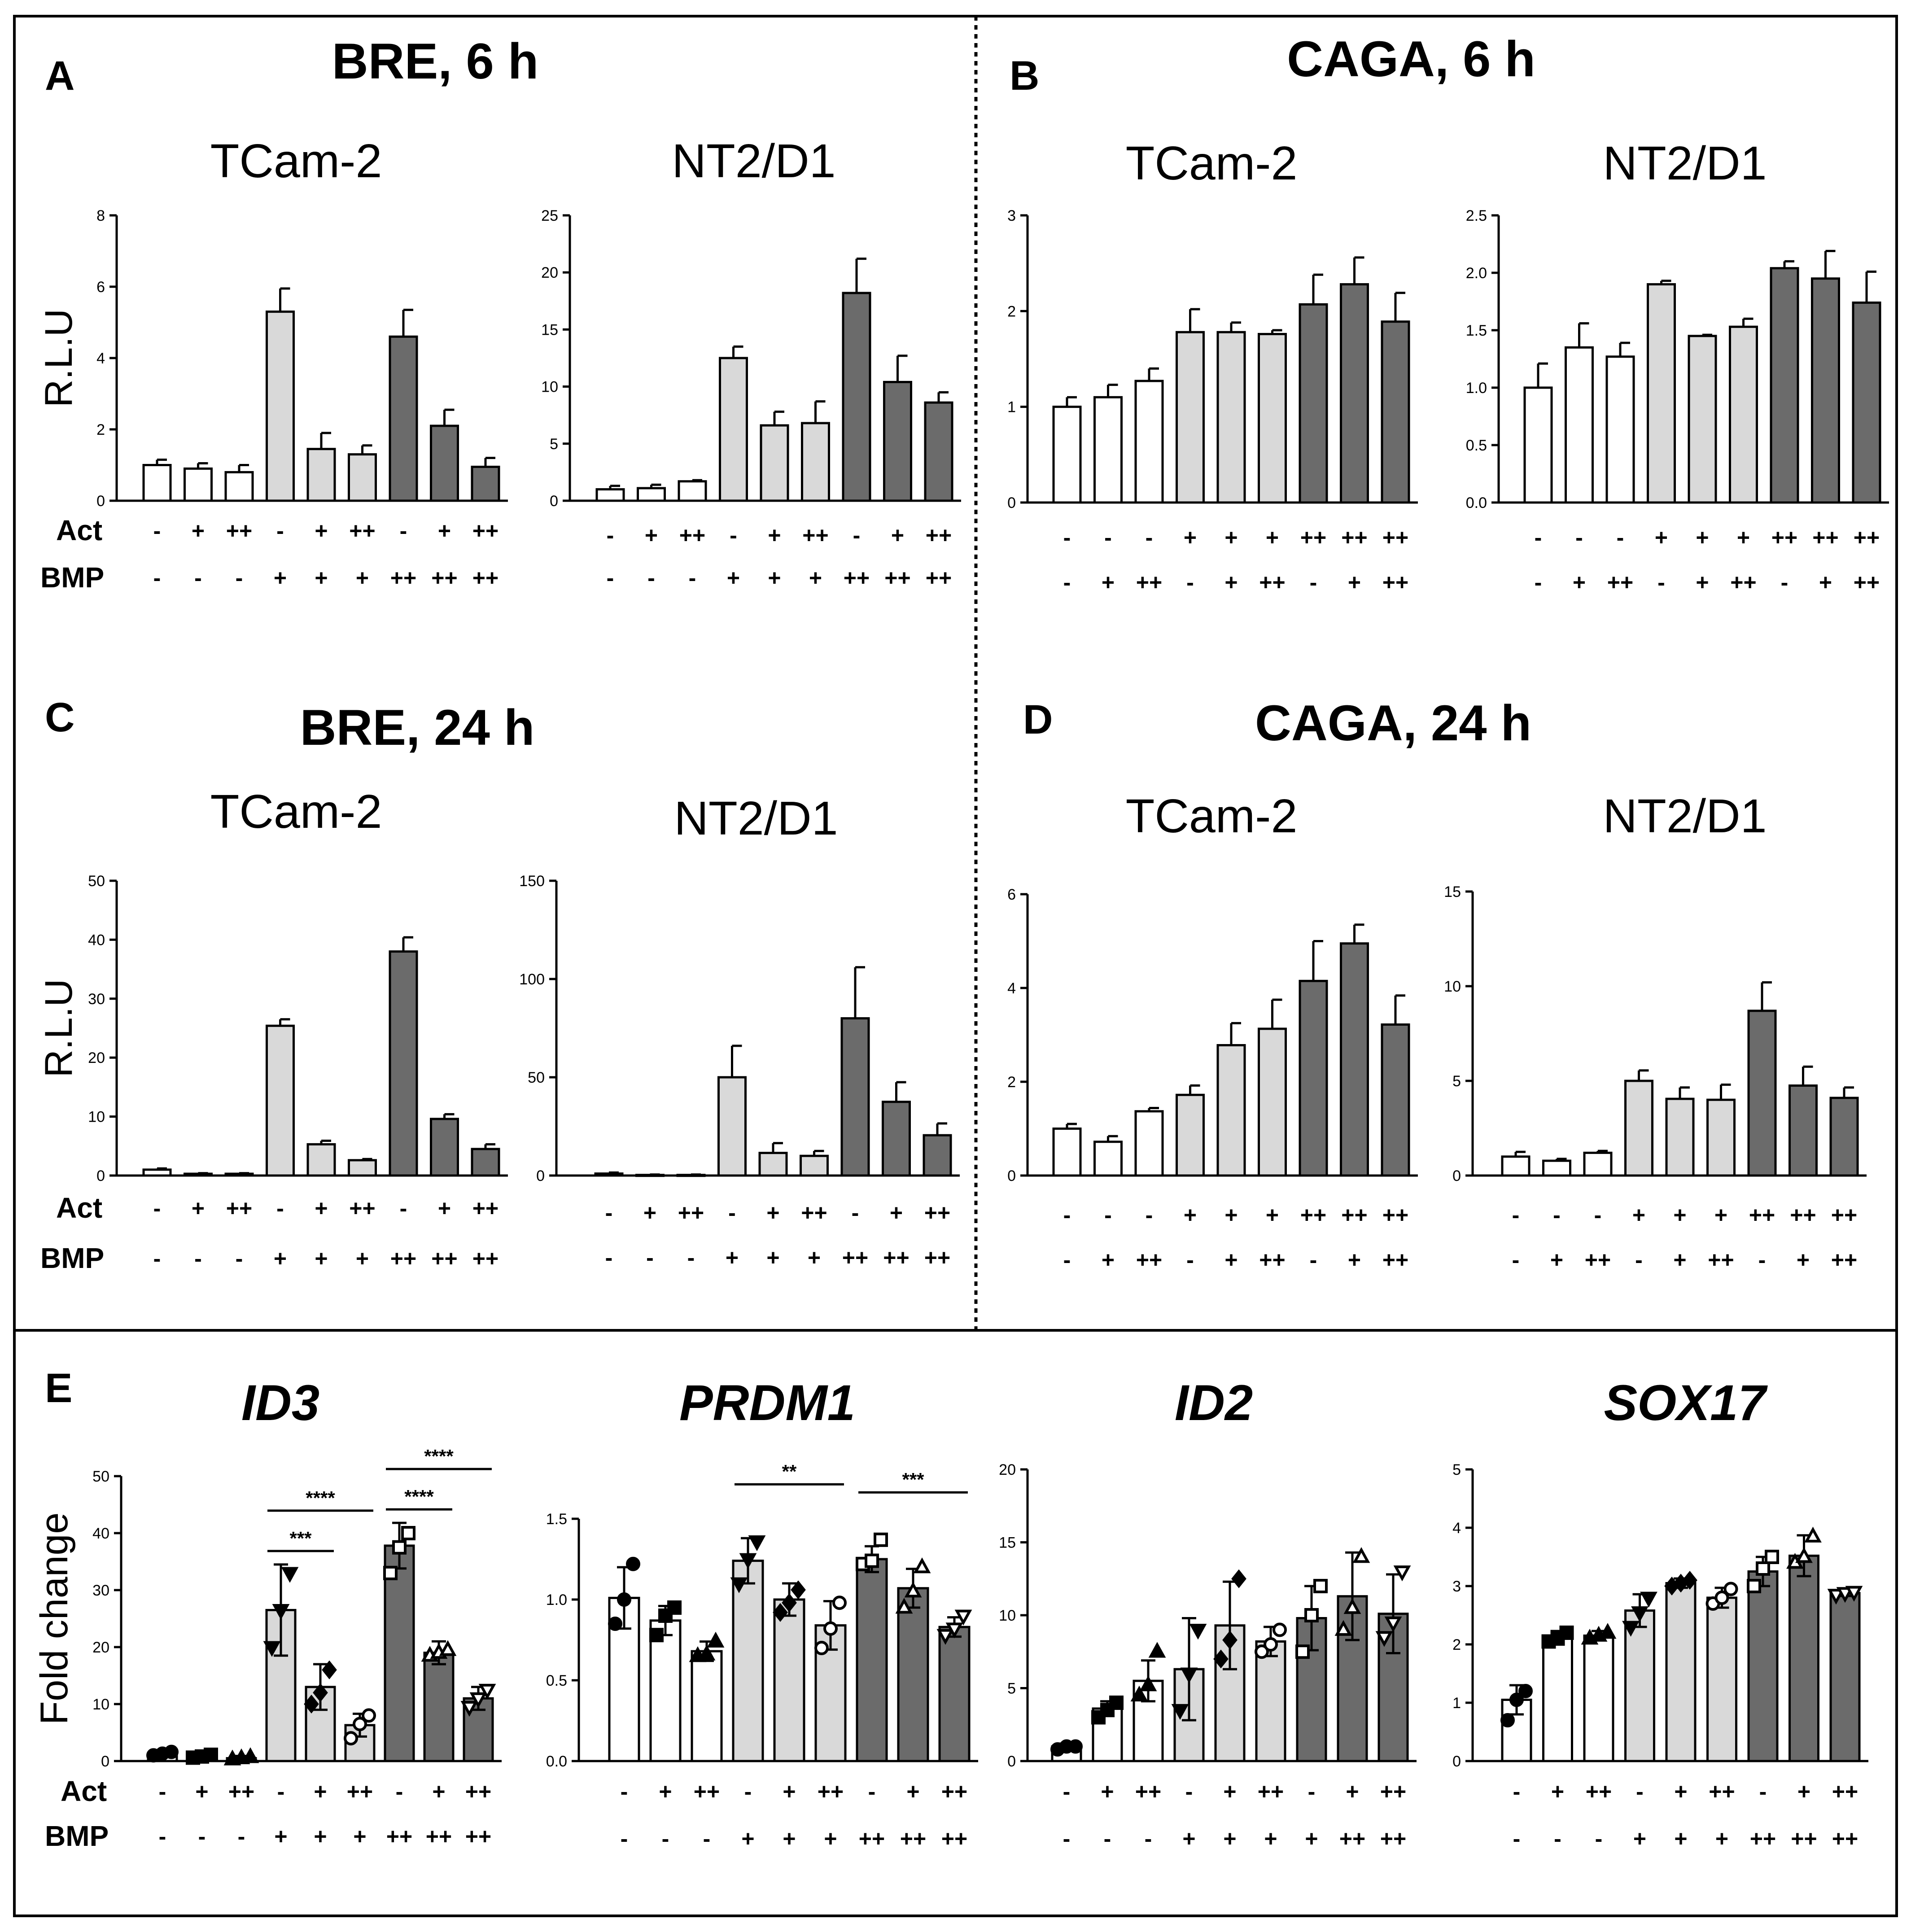  I want to click on y-tick-label: 6, so click(1011, 894).